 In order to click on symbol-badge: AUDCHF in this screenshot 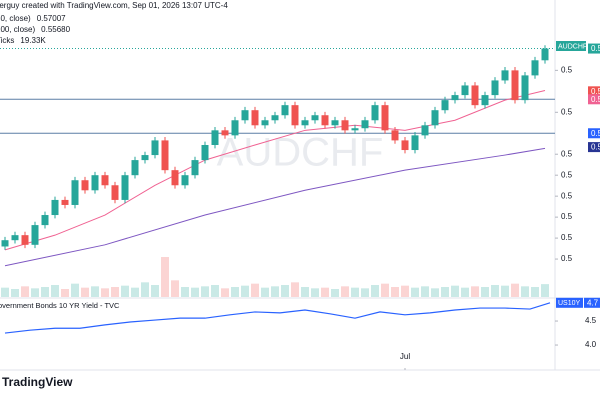, I will do `click(572, 46)`.